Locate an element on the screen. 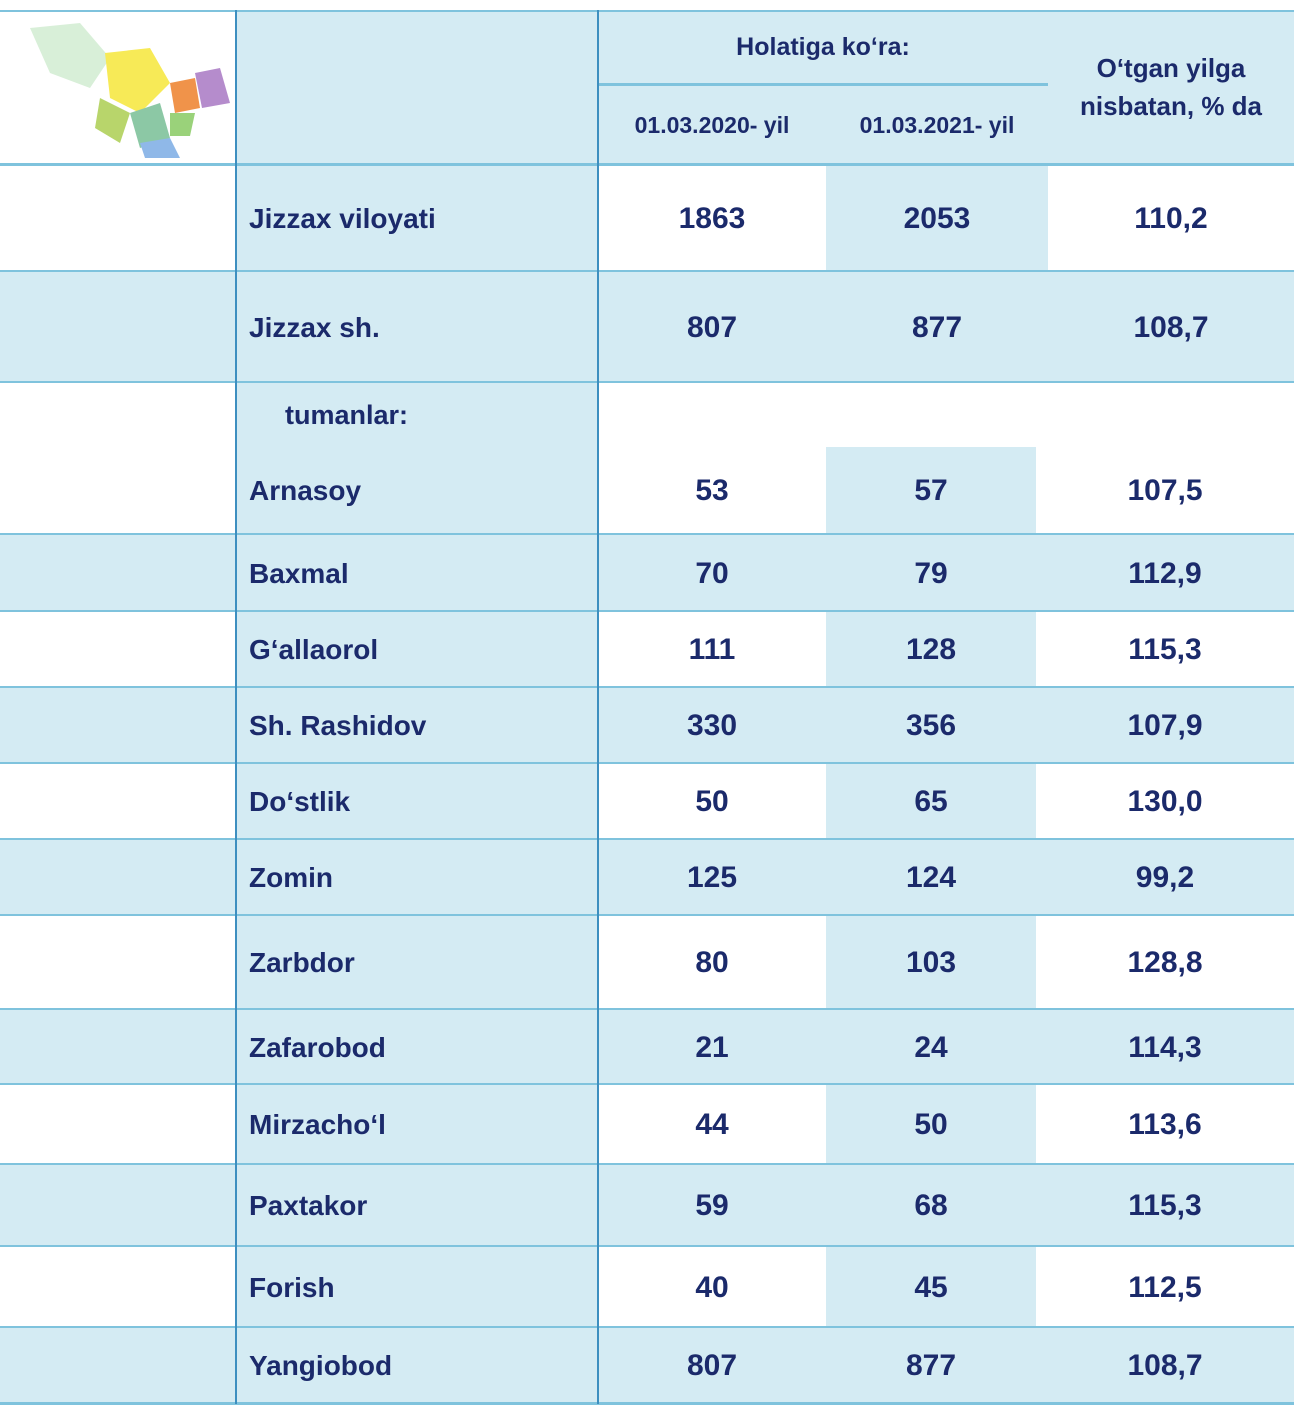 Image resolution: width=1294 pixels, height=1405 pixels. cell-percent: 99,2 is located at coordinates (1165, 878).